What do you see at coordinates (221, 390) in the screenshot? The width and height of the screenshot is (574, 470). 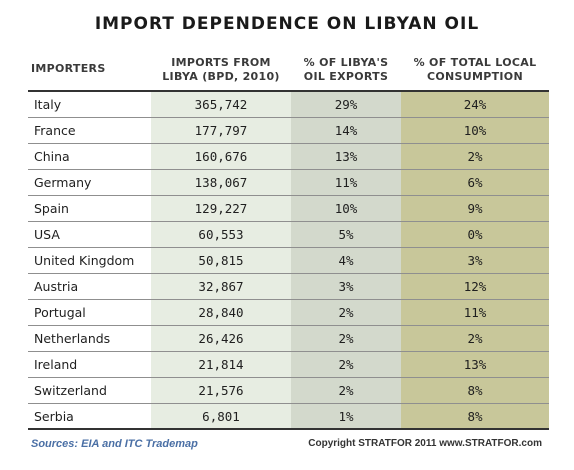 I see `imports-cell: 21,576` at bounding box center [221, 390].